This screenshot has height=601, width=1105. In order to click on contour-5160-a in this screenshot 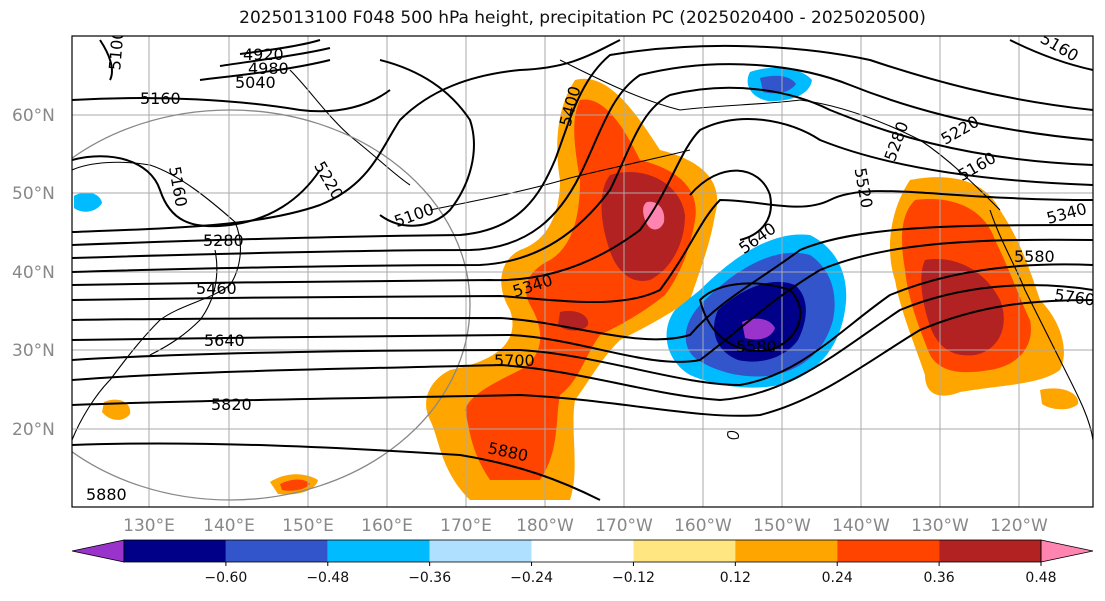, I will do `click(196, 191)`.